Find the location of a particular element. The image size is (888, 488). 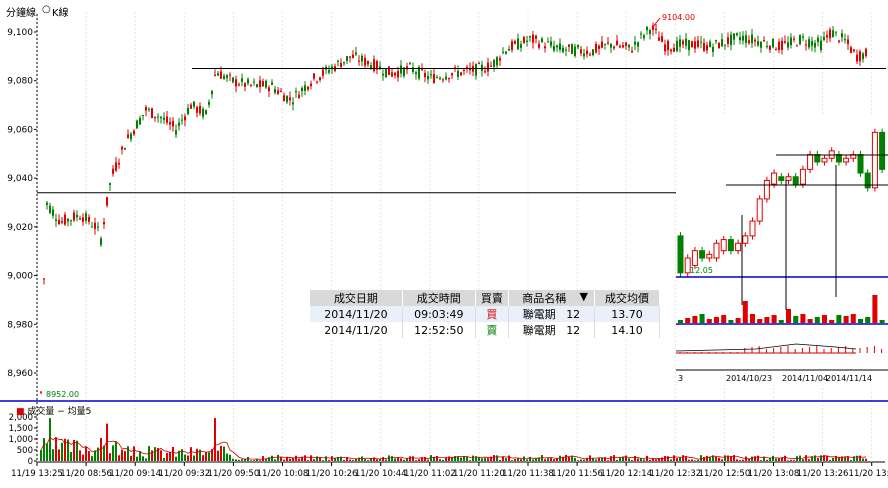

col-date: 成交日期 is located at coordinates (356, 298).